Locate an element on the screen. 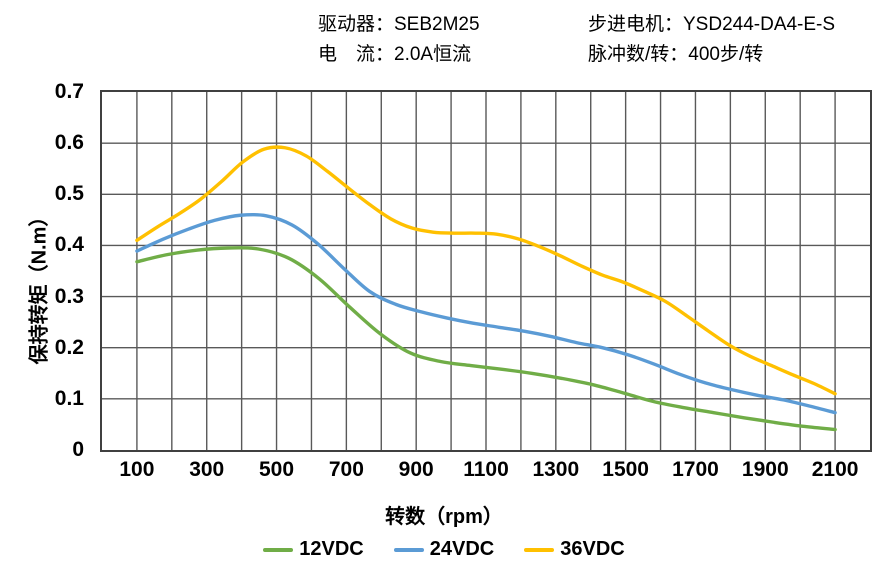  y-axis-tick-label: 0.6 is located at coordinates (69, 143).